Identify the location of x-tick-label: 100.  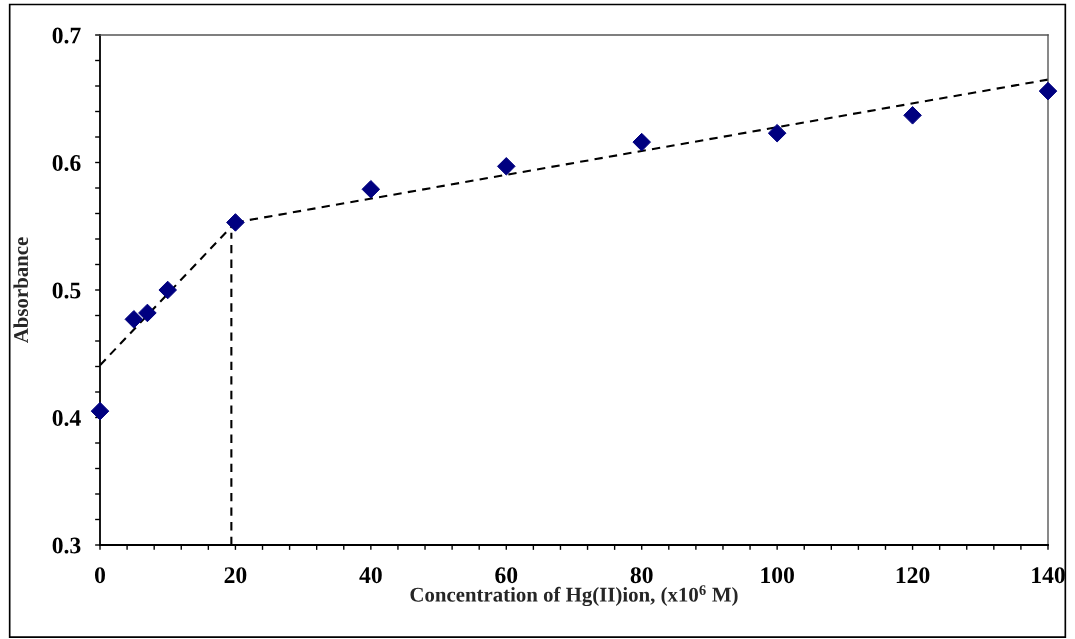
(777, 575).